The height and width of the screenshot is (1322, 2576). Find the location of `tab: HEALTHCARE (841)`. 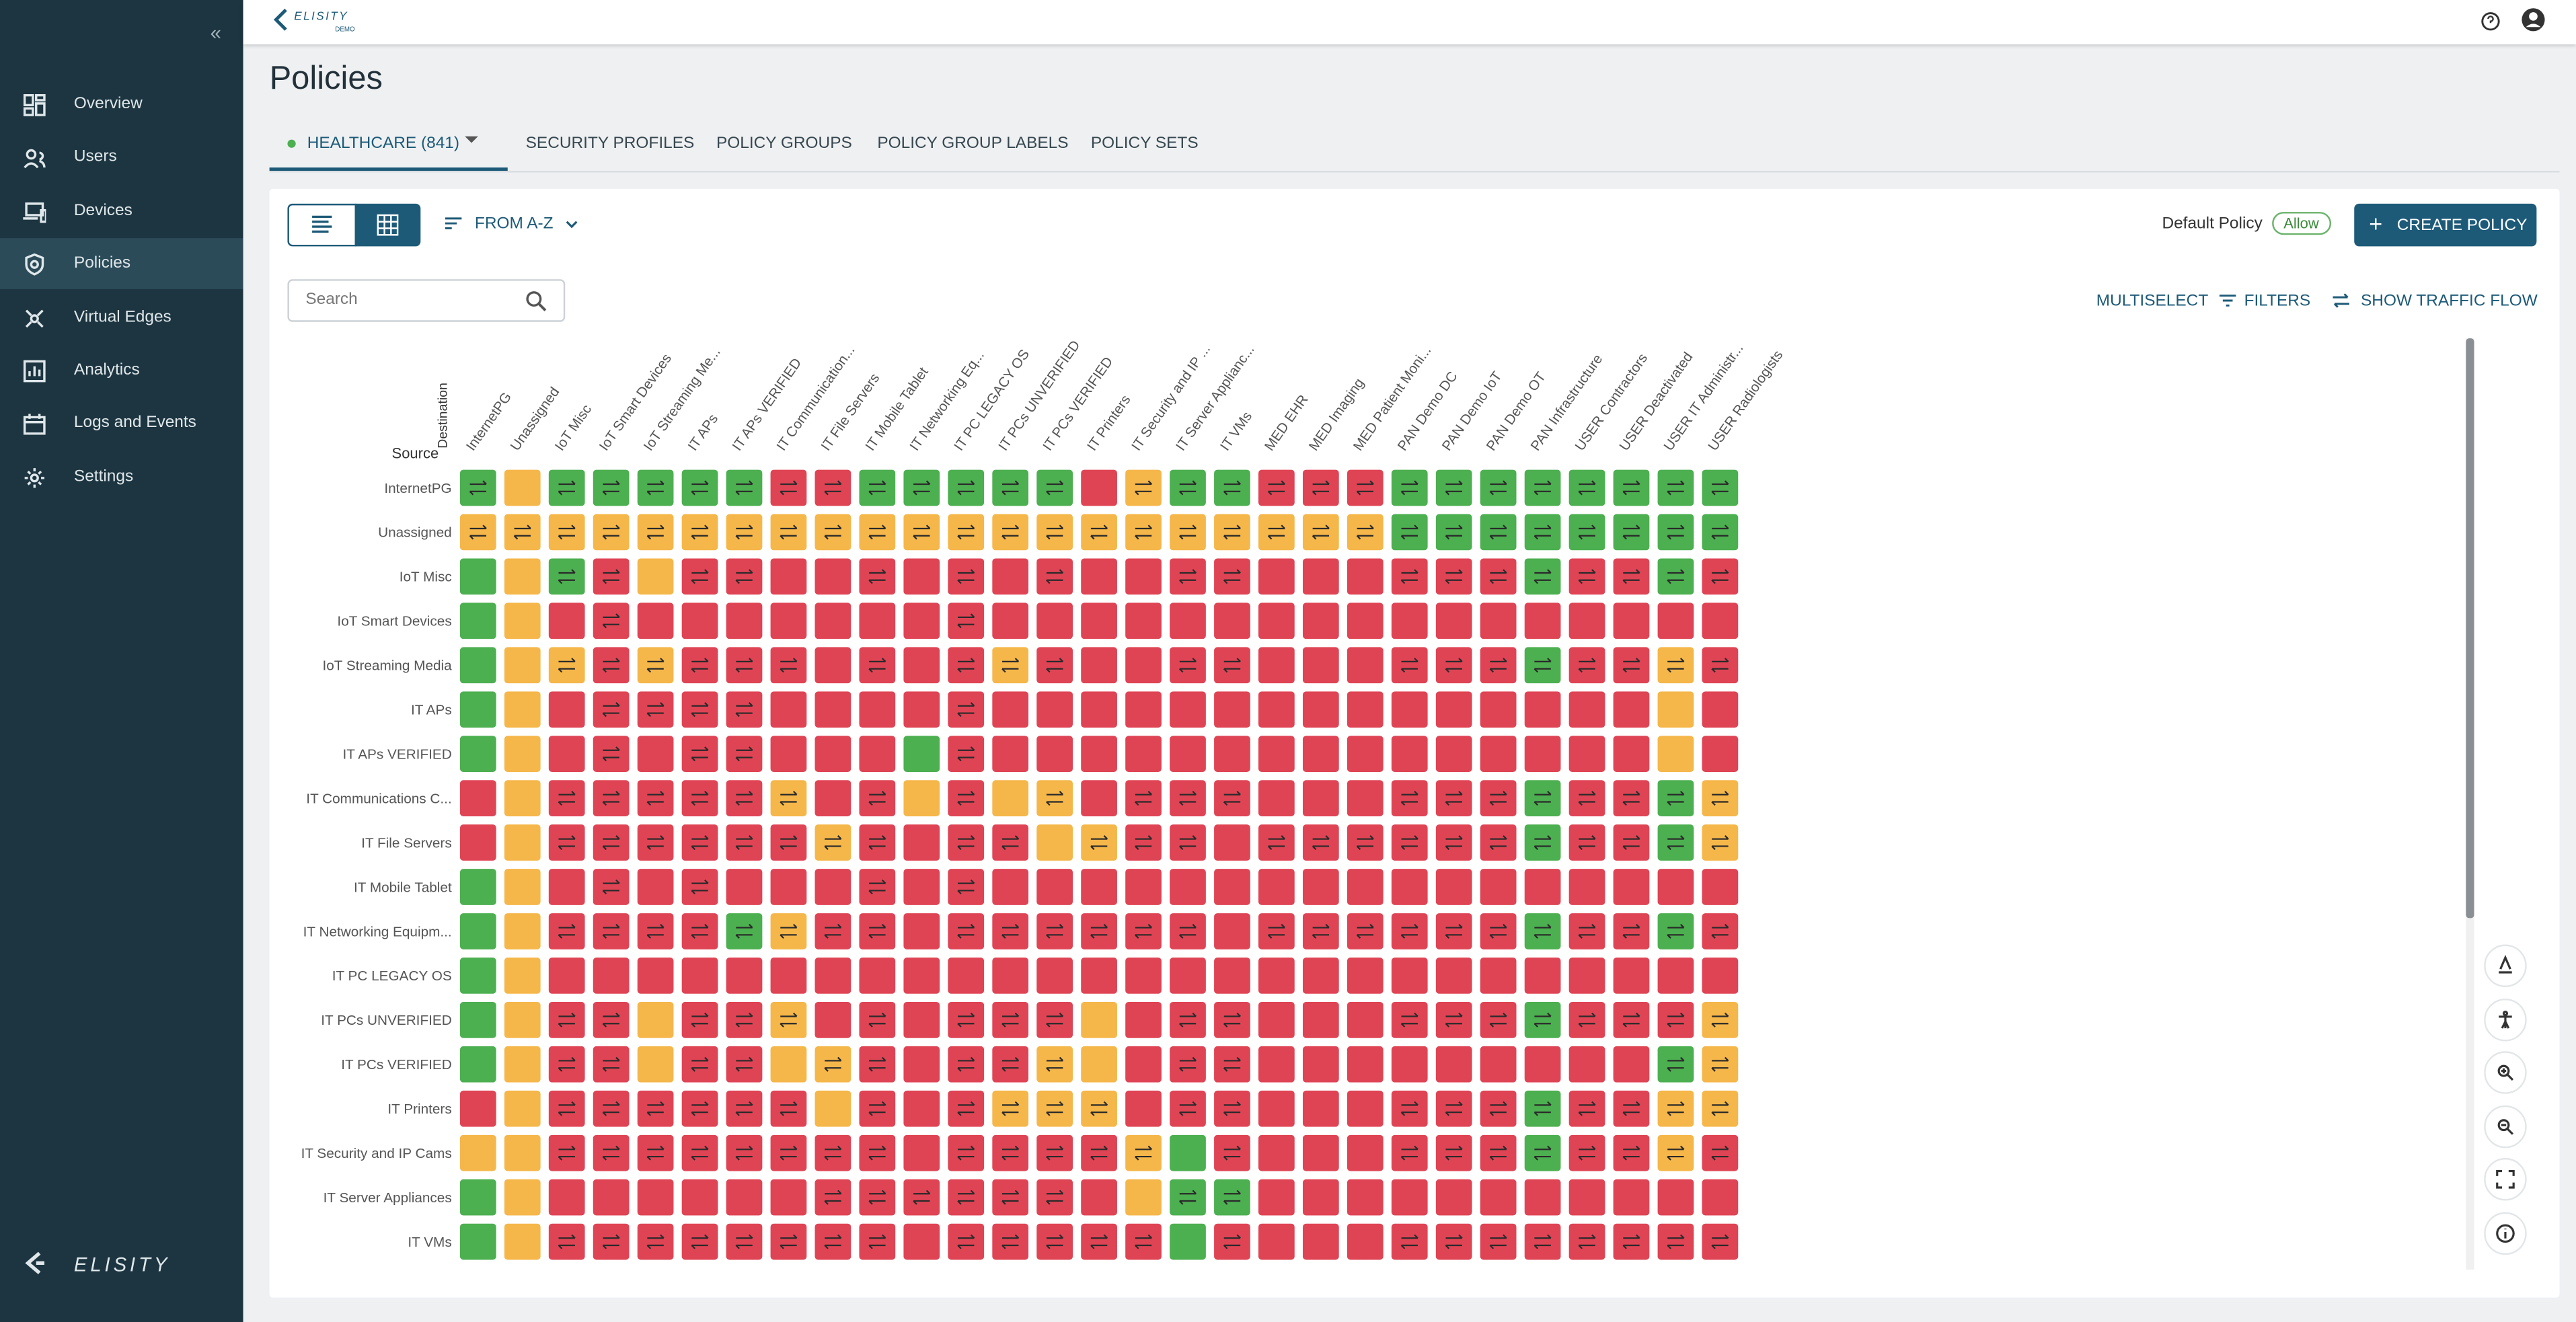

tab: HEALTHCARE (841) is located at coordinates (383, 143).